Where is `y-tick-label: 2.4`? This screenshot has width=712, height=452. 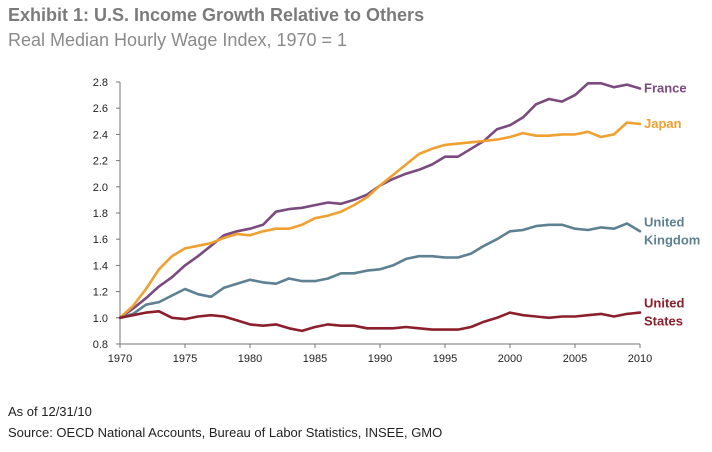 y-tick-label: 2.4 is located at coordinates (100, 135).